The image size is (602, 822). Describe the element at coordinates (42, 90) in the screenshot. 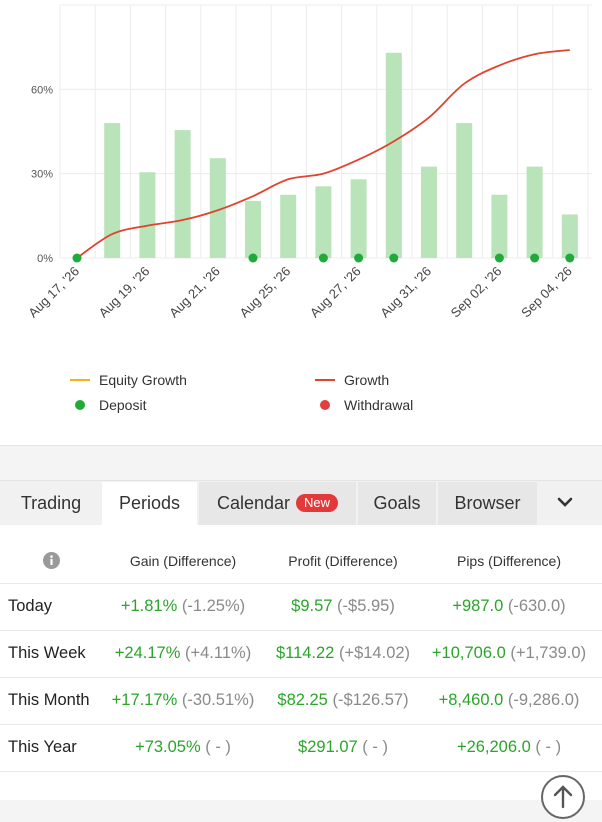

I see `y-tick-label: 60%` at that location.